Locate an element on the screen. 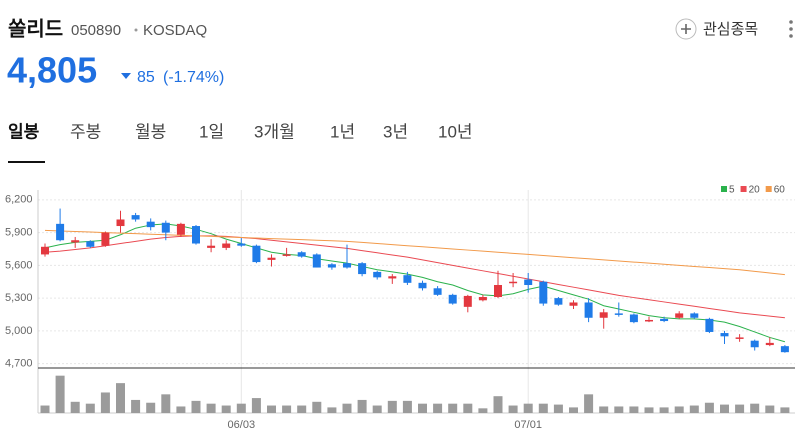 The image size is (807, 436). legend-label: 60 is located at coordinates (780, 190).